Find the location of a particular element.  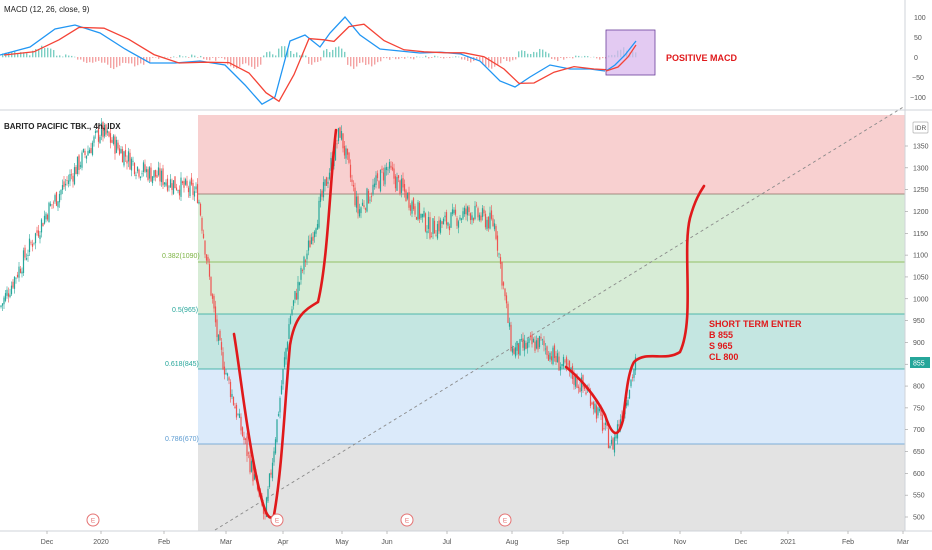

trade-note-line: SHORT TERM ENTER is located at coordinates (755, 324).